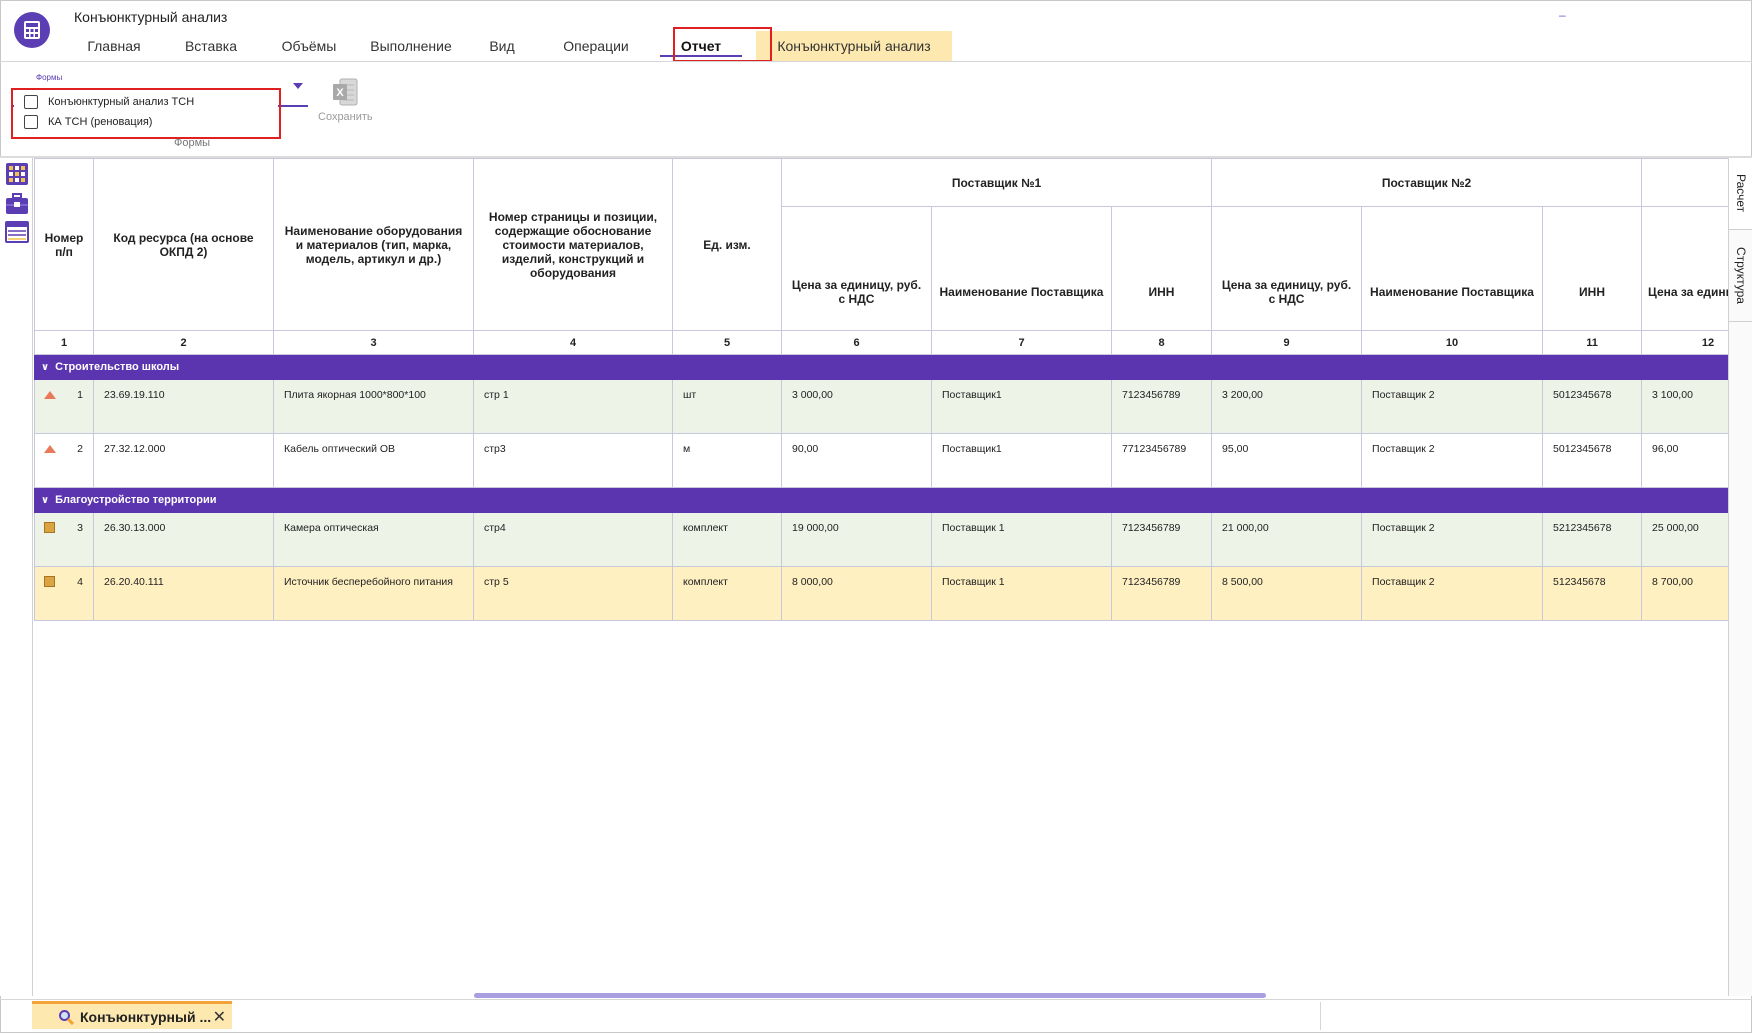 Image resolution: width=1752 pixels, height=1033 pixels. Describe the element at coordinates (183, 593) in the screenshot. I see `table-cell: 26.20.40.111` at that location.